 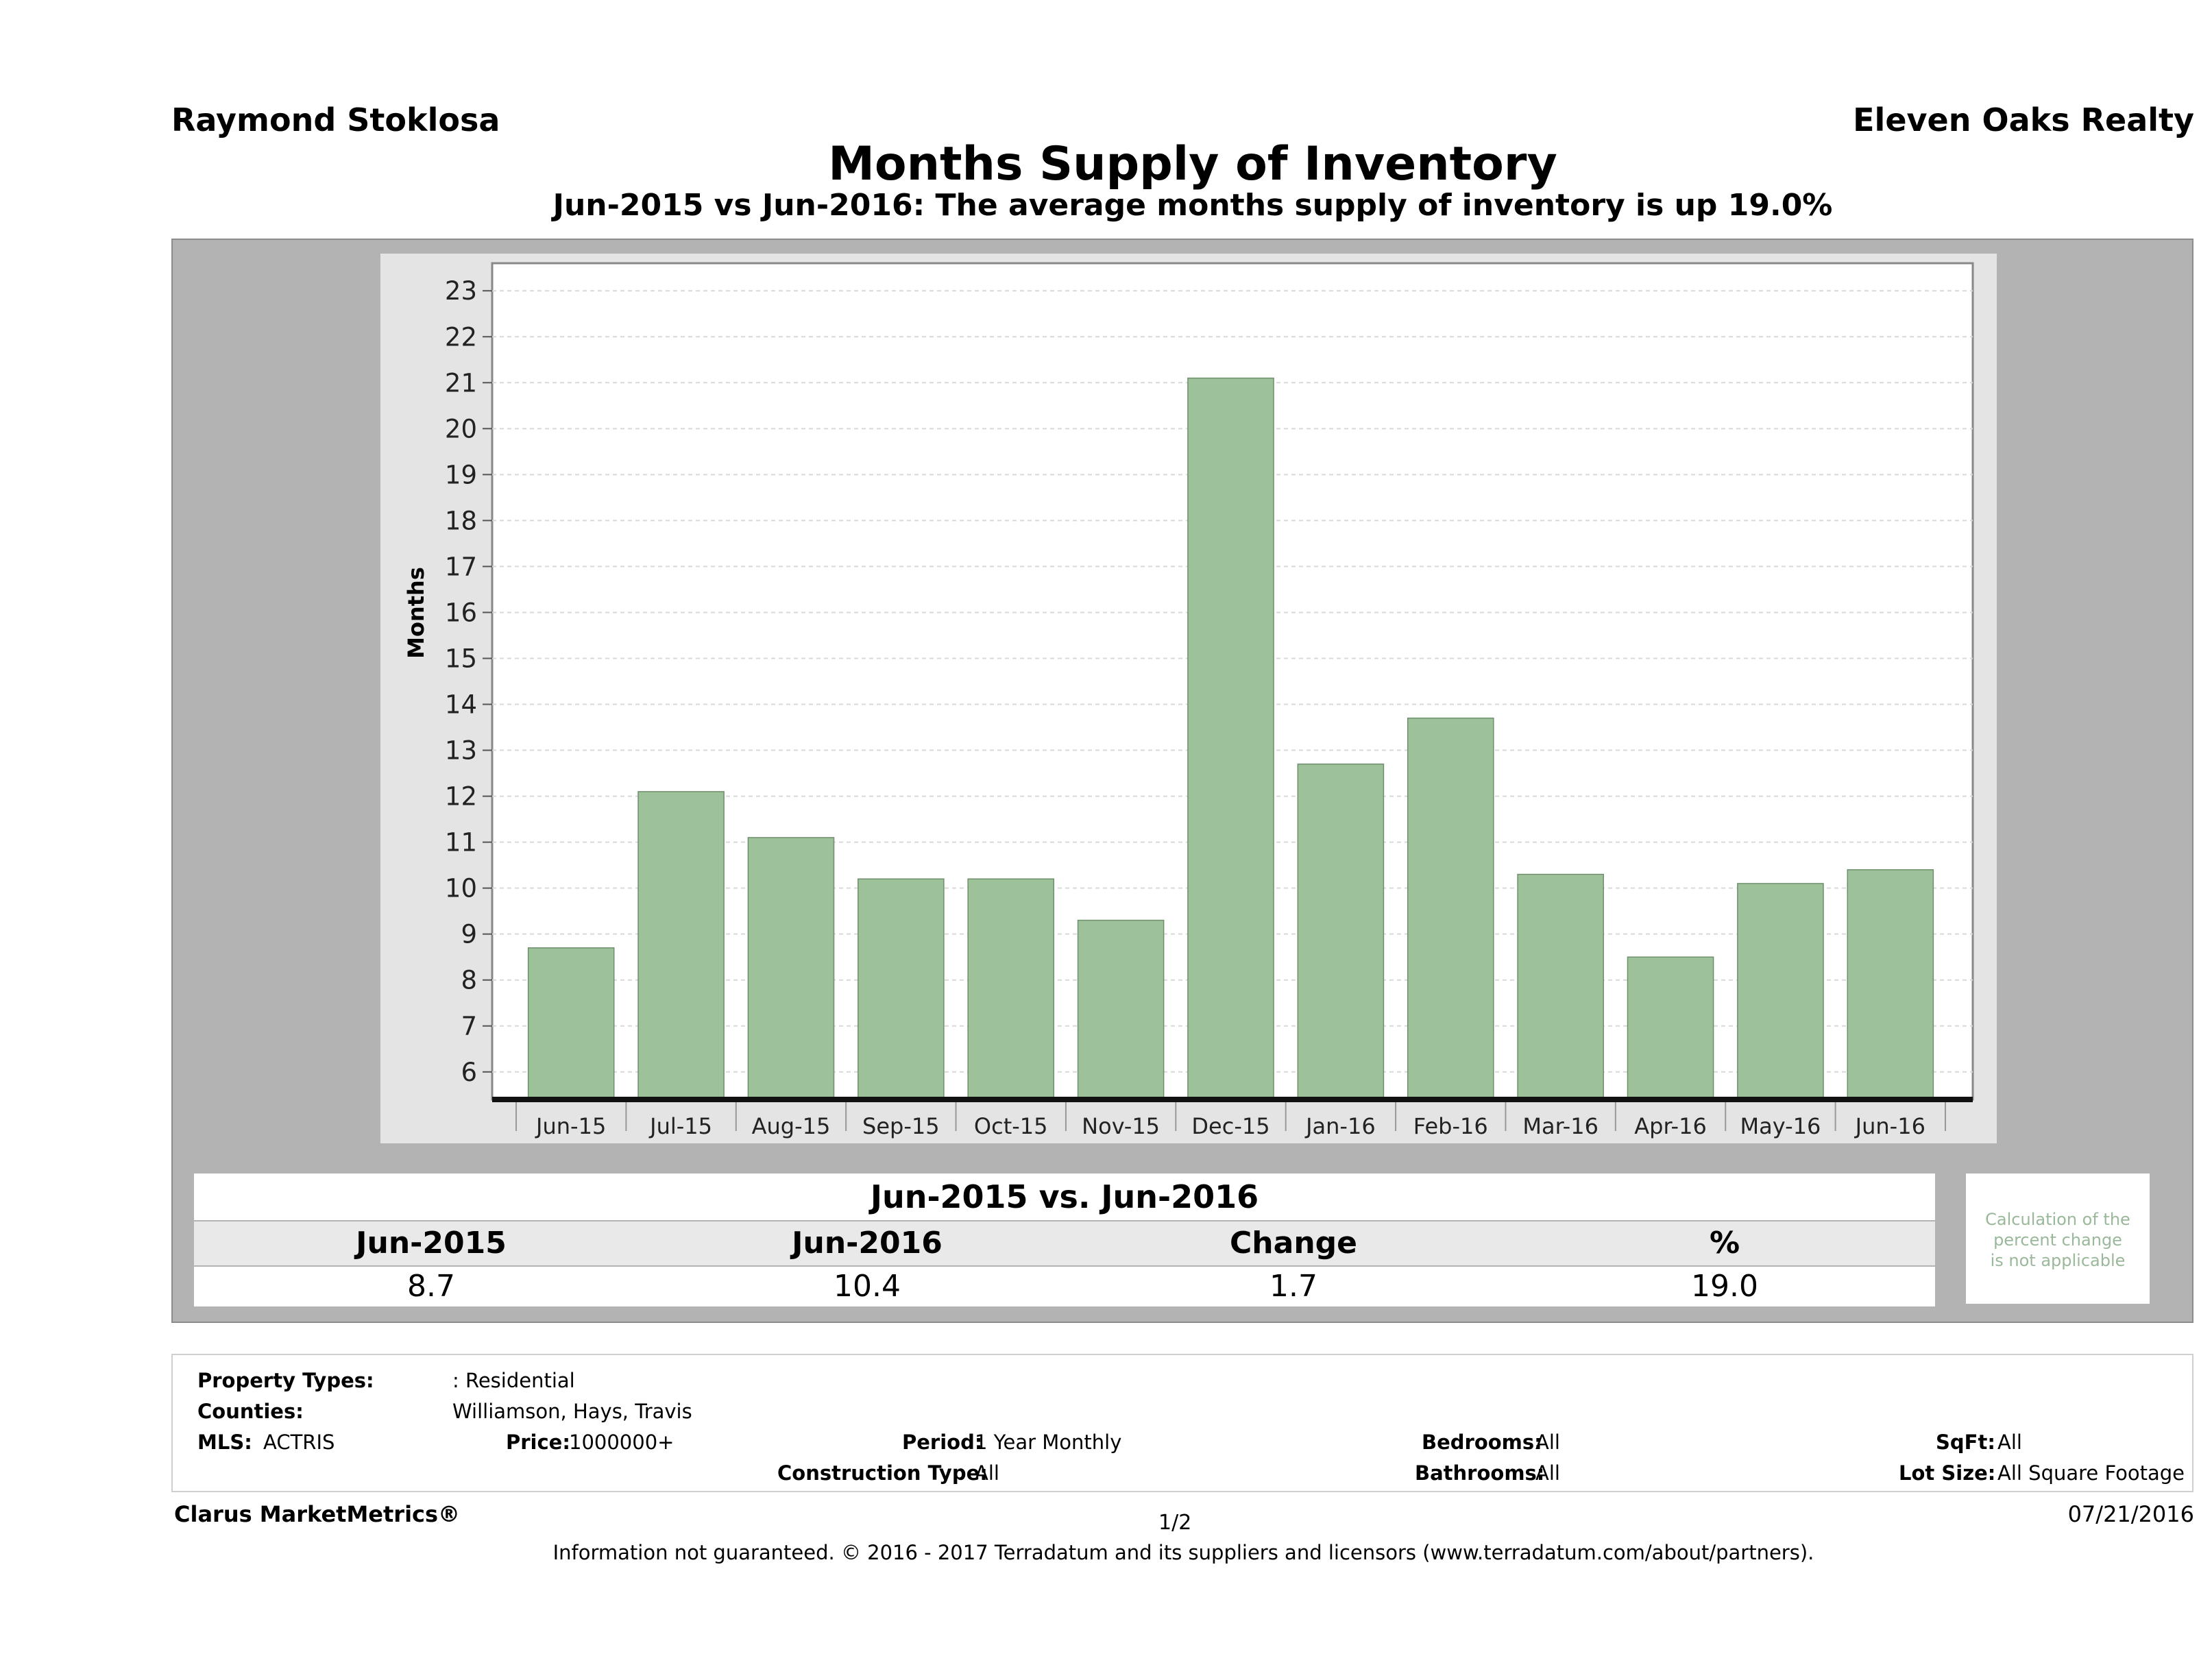 I want to click on y-tick-label: 9, so click(x=469, y=934).